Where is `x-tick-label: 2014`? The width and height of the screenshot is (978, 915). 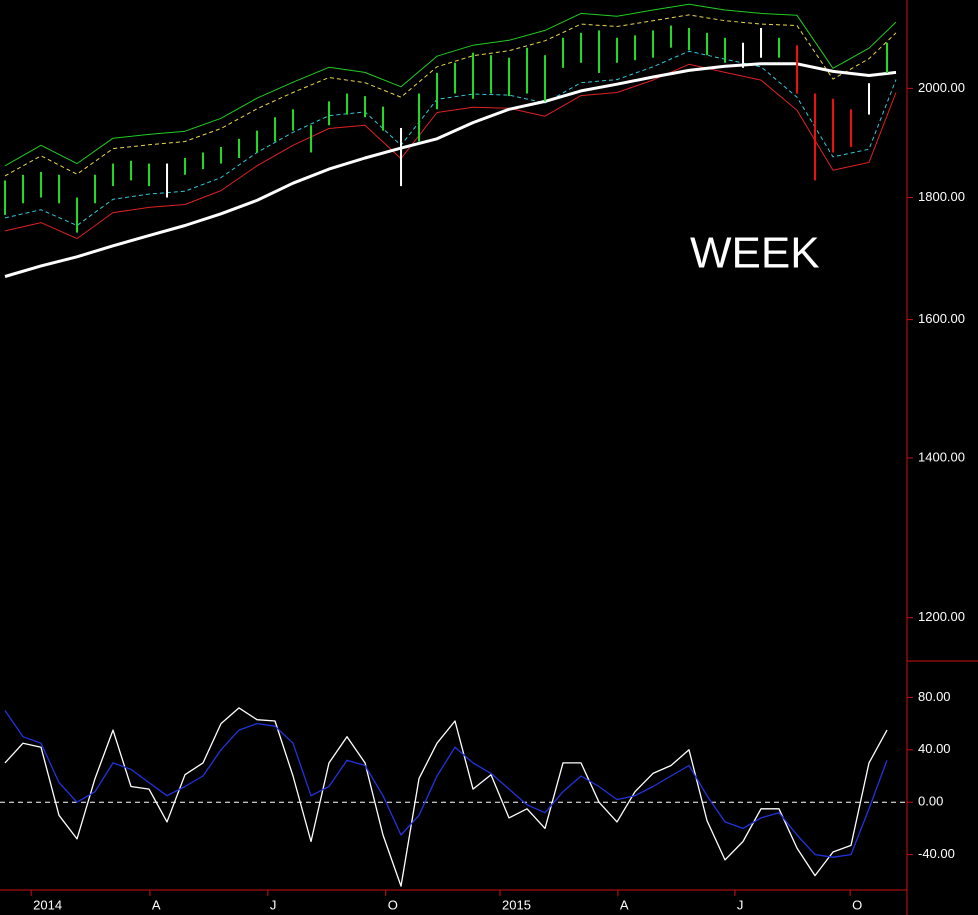
x-tick-label: 2014 is located at coordinates (47, 904).